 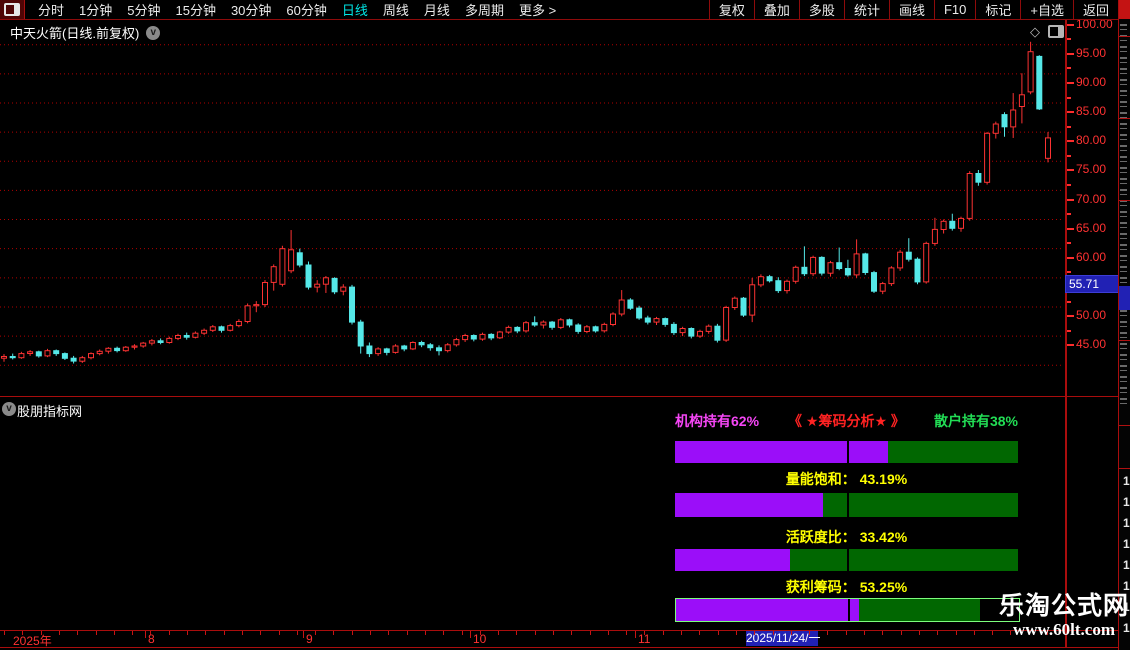 I want to click on chip-analysis-header: 机构持有62% 《 ★筹码分析★ 》 散户持有38%, so click(x=846, y=421).